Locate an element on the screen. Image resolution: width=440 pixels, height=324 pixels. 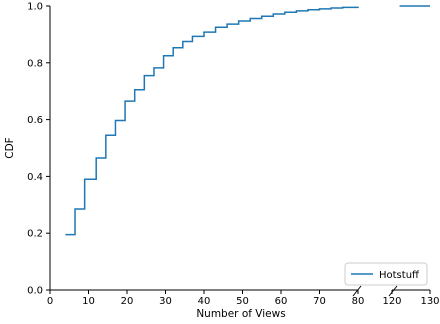
y-axis-label: CDF is located at coordinates (10, 147).